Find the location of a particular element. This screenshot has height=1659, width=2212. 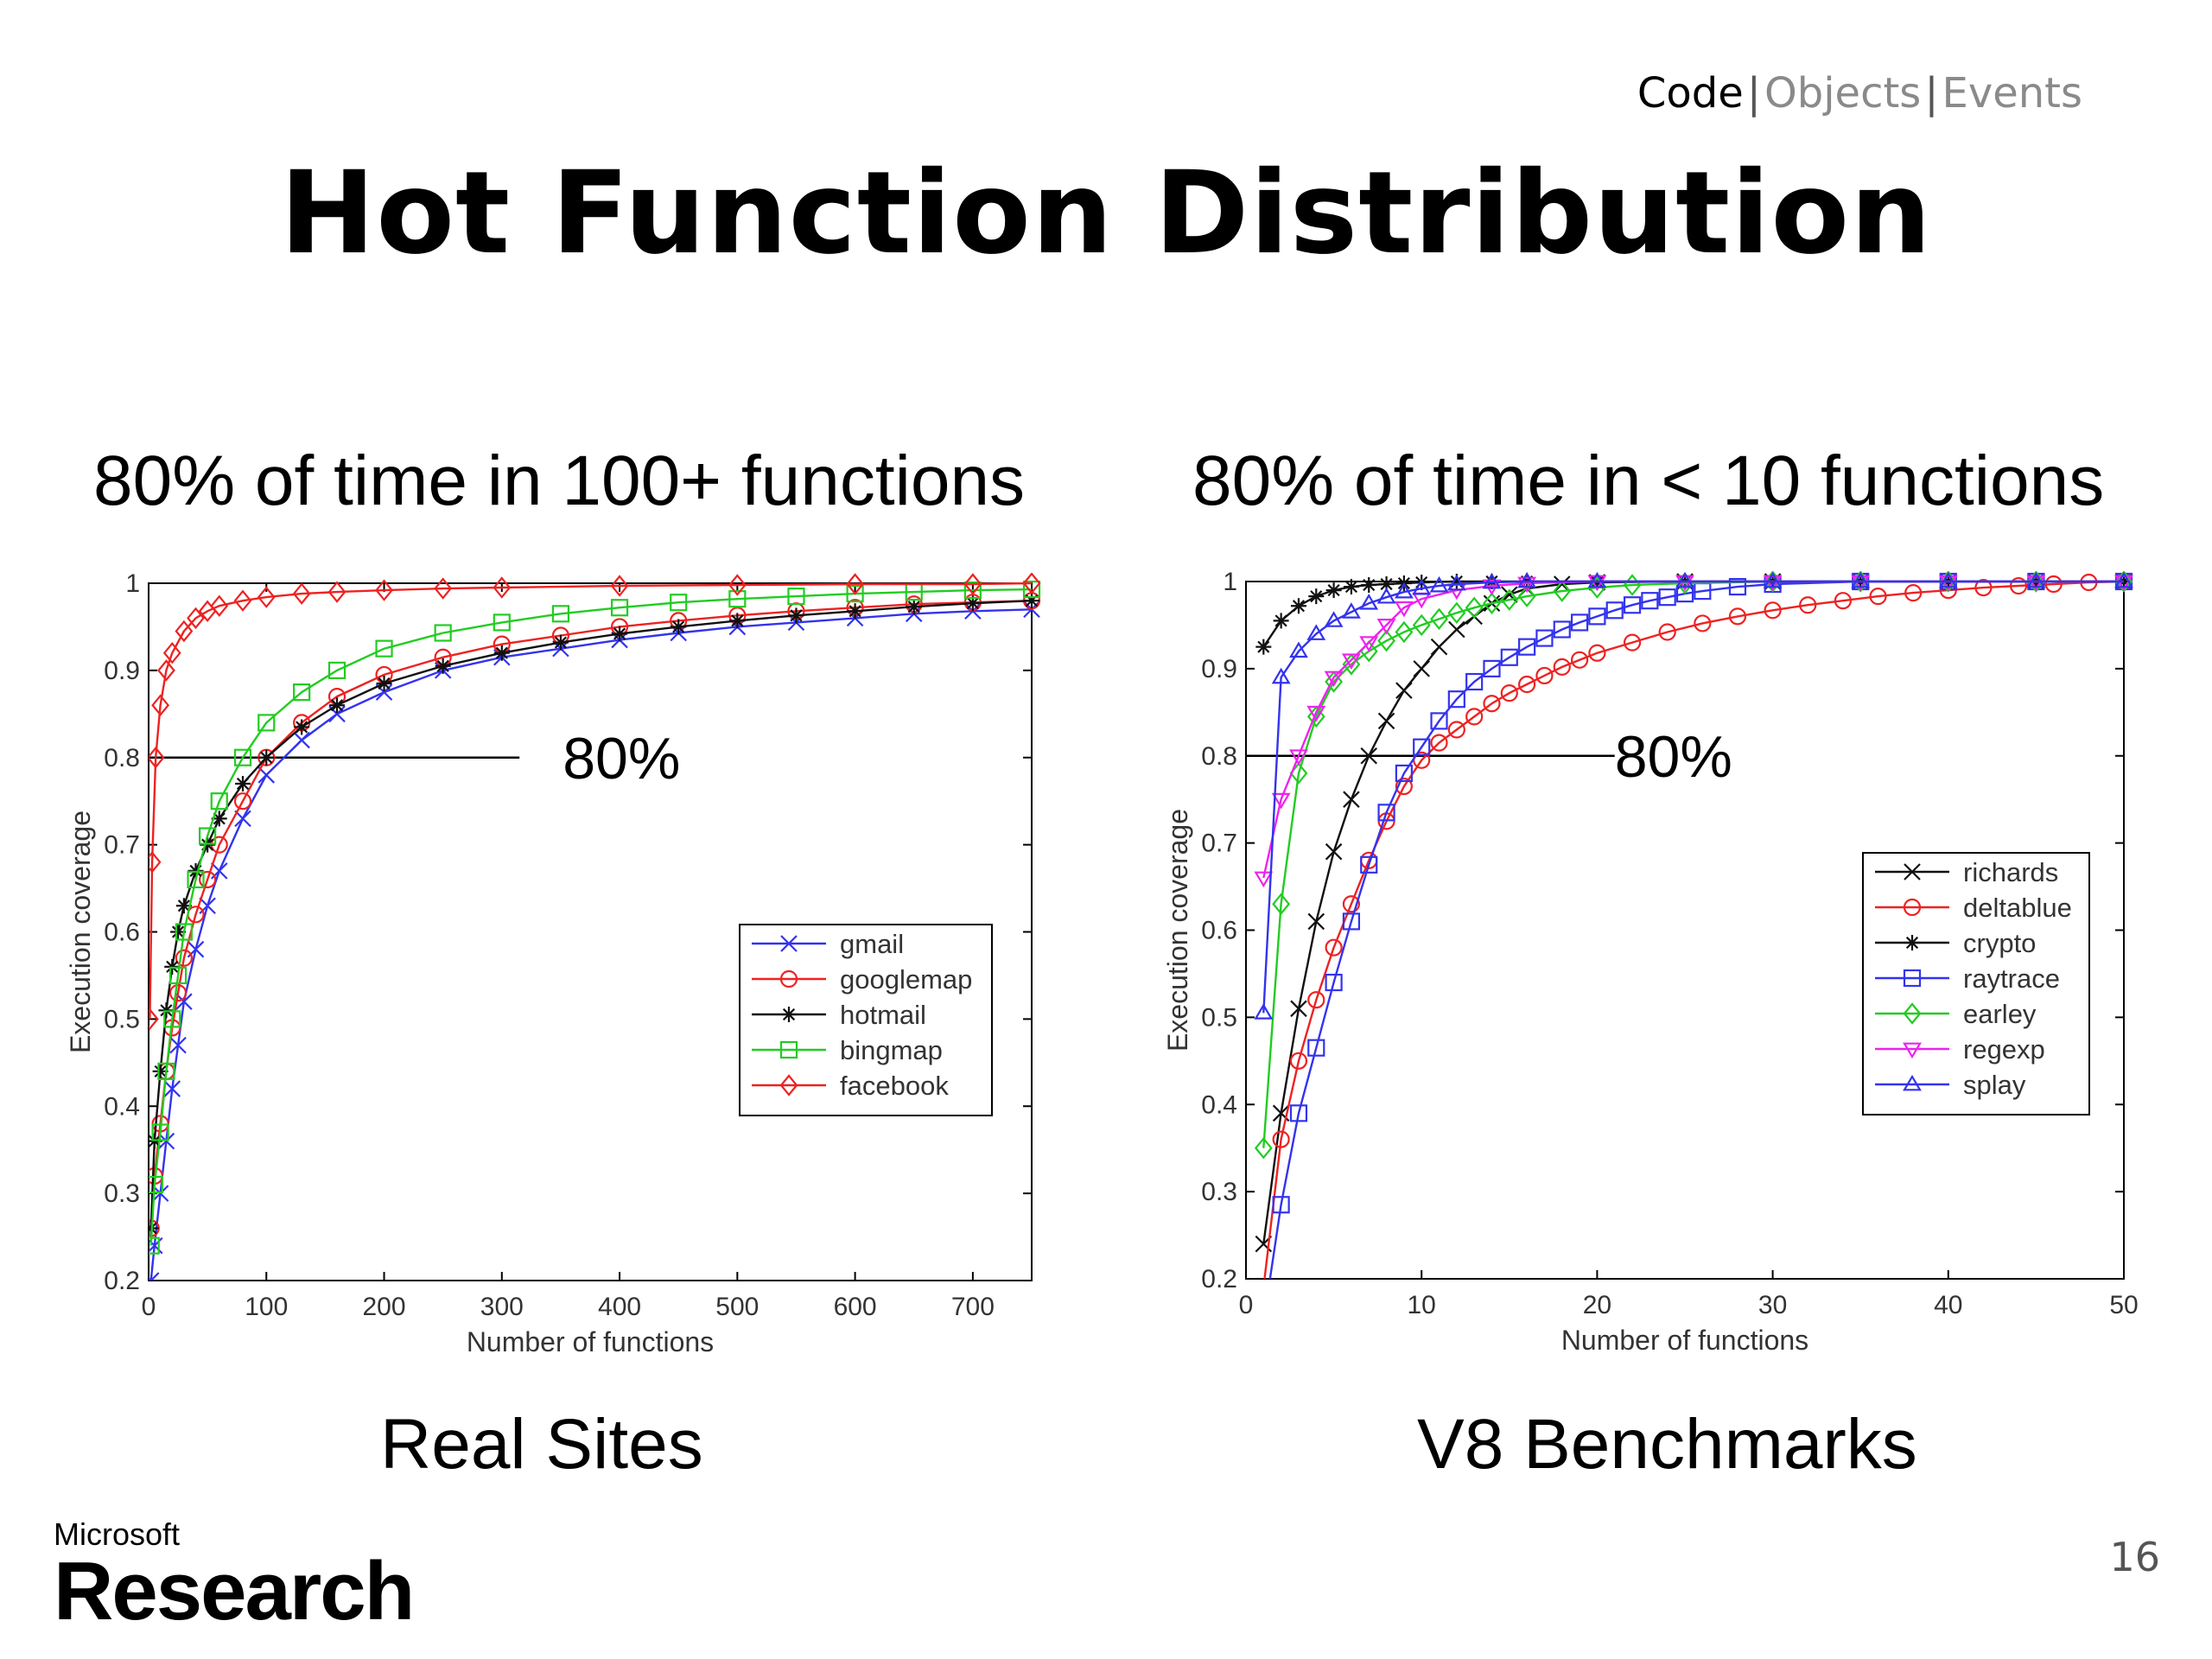

y-axis-label: Execution coverage is located at coordinates (80, 932).